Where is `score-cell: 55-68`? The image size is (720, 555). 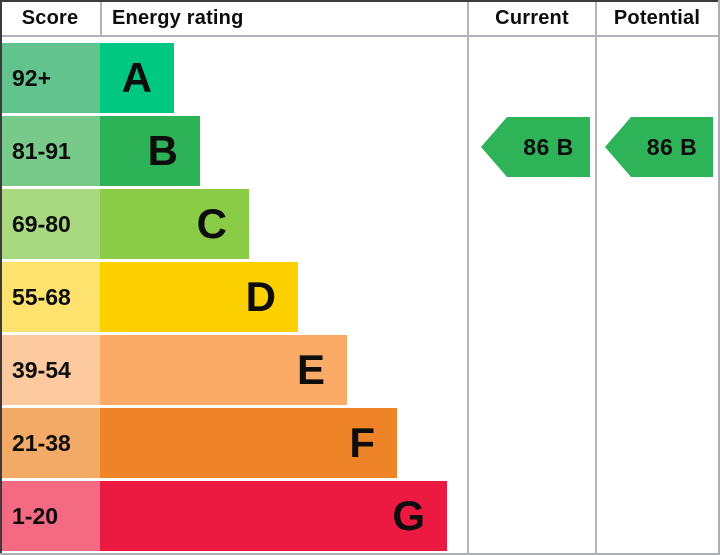
score-cell: 55-68 is located at coordinates (50, 297).